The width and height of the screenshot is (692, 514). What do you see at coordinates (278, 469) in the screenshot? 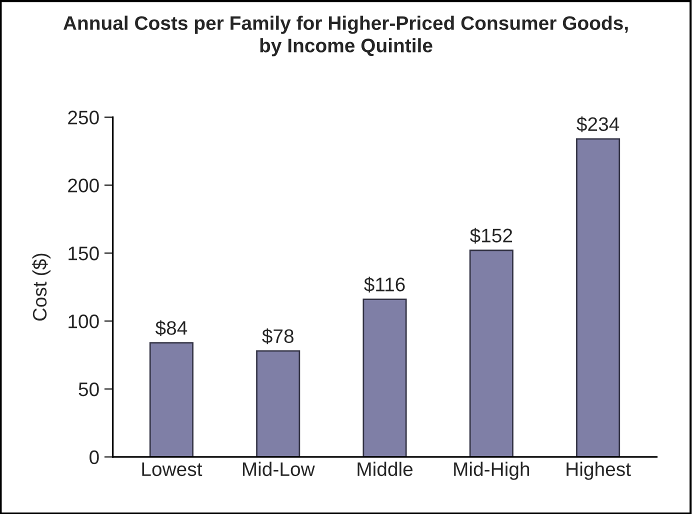
I see `x-tick-label: Mid-Low` at bounding box center [278, 469].